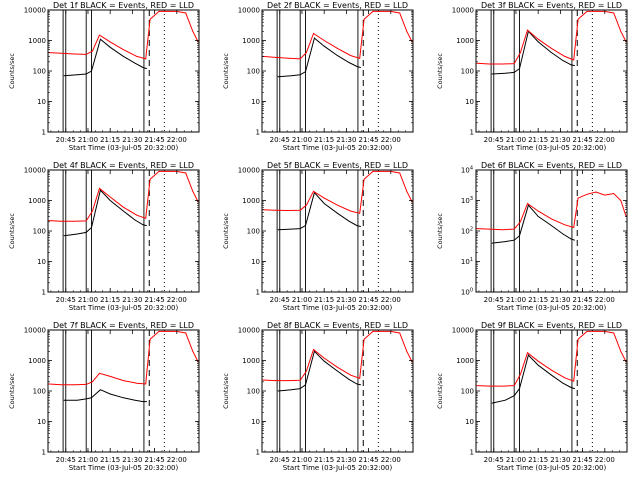 The width and height of the screenshot is (640, 480). I want to click on y-tick-label: 10¹, so click(467, 261).